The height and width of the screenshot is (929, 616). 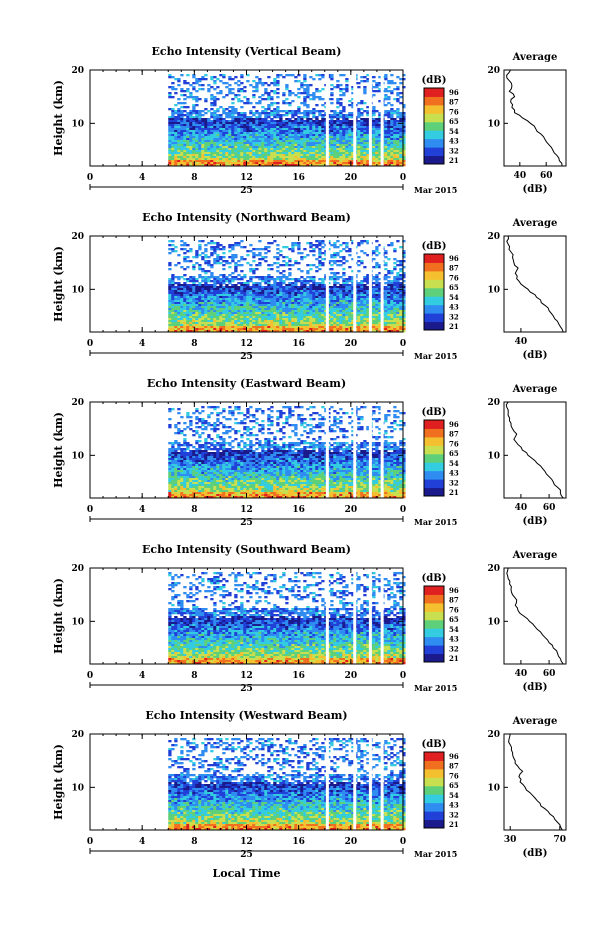 I want to click on colorbar-swatch, so click(x=434, y=92).